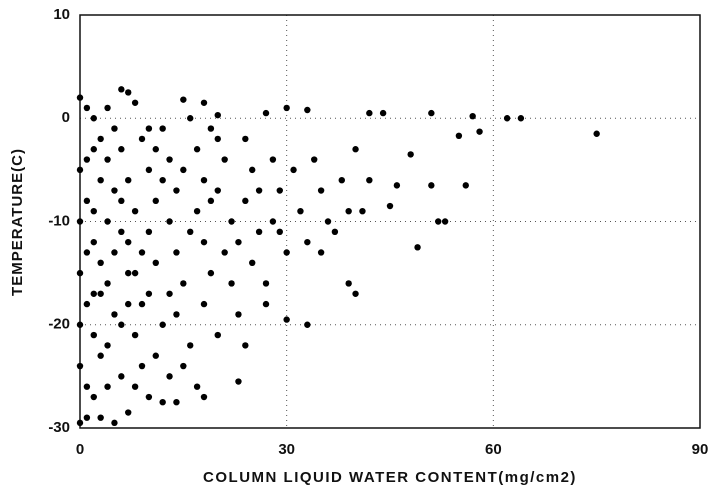 The width and height of the screenshot is (709, 490). Describe the element at coordinates (286, 449) in the screenshot. I see `x-tick-label: 30` at that location.